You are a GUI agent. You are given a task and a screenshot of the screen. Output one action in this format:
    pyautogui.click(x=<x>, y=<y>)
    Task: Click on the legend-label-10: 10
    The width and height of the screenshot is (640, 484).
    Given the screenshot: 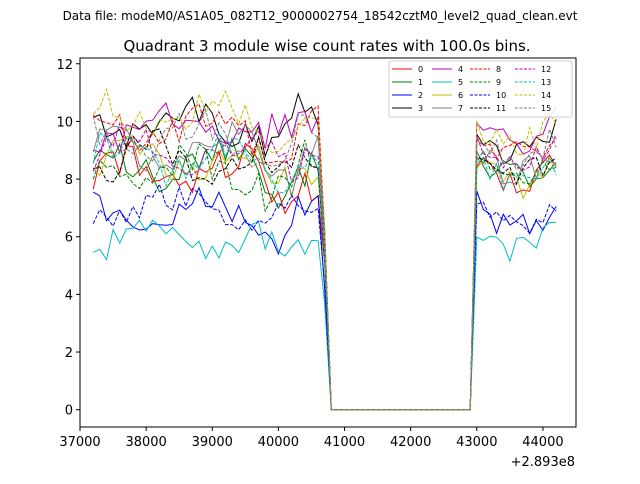 What is the action you would take?
    pyautogui.click(x=501, y=95)
    